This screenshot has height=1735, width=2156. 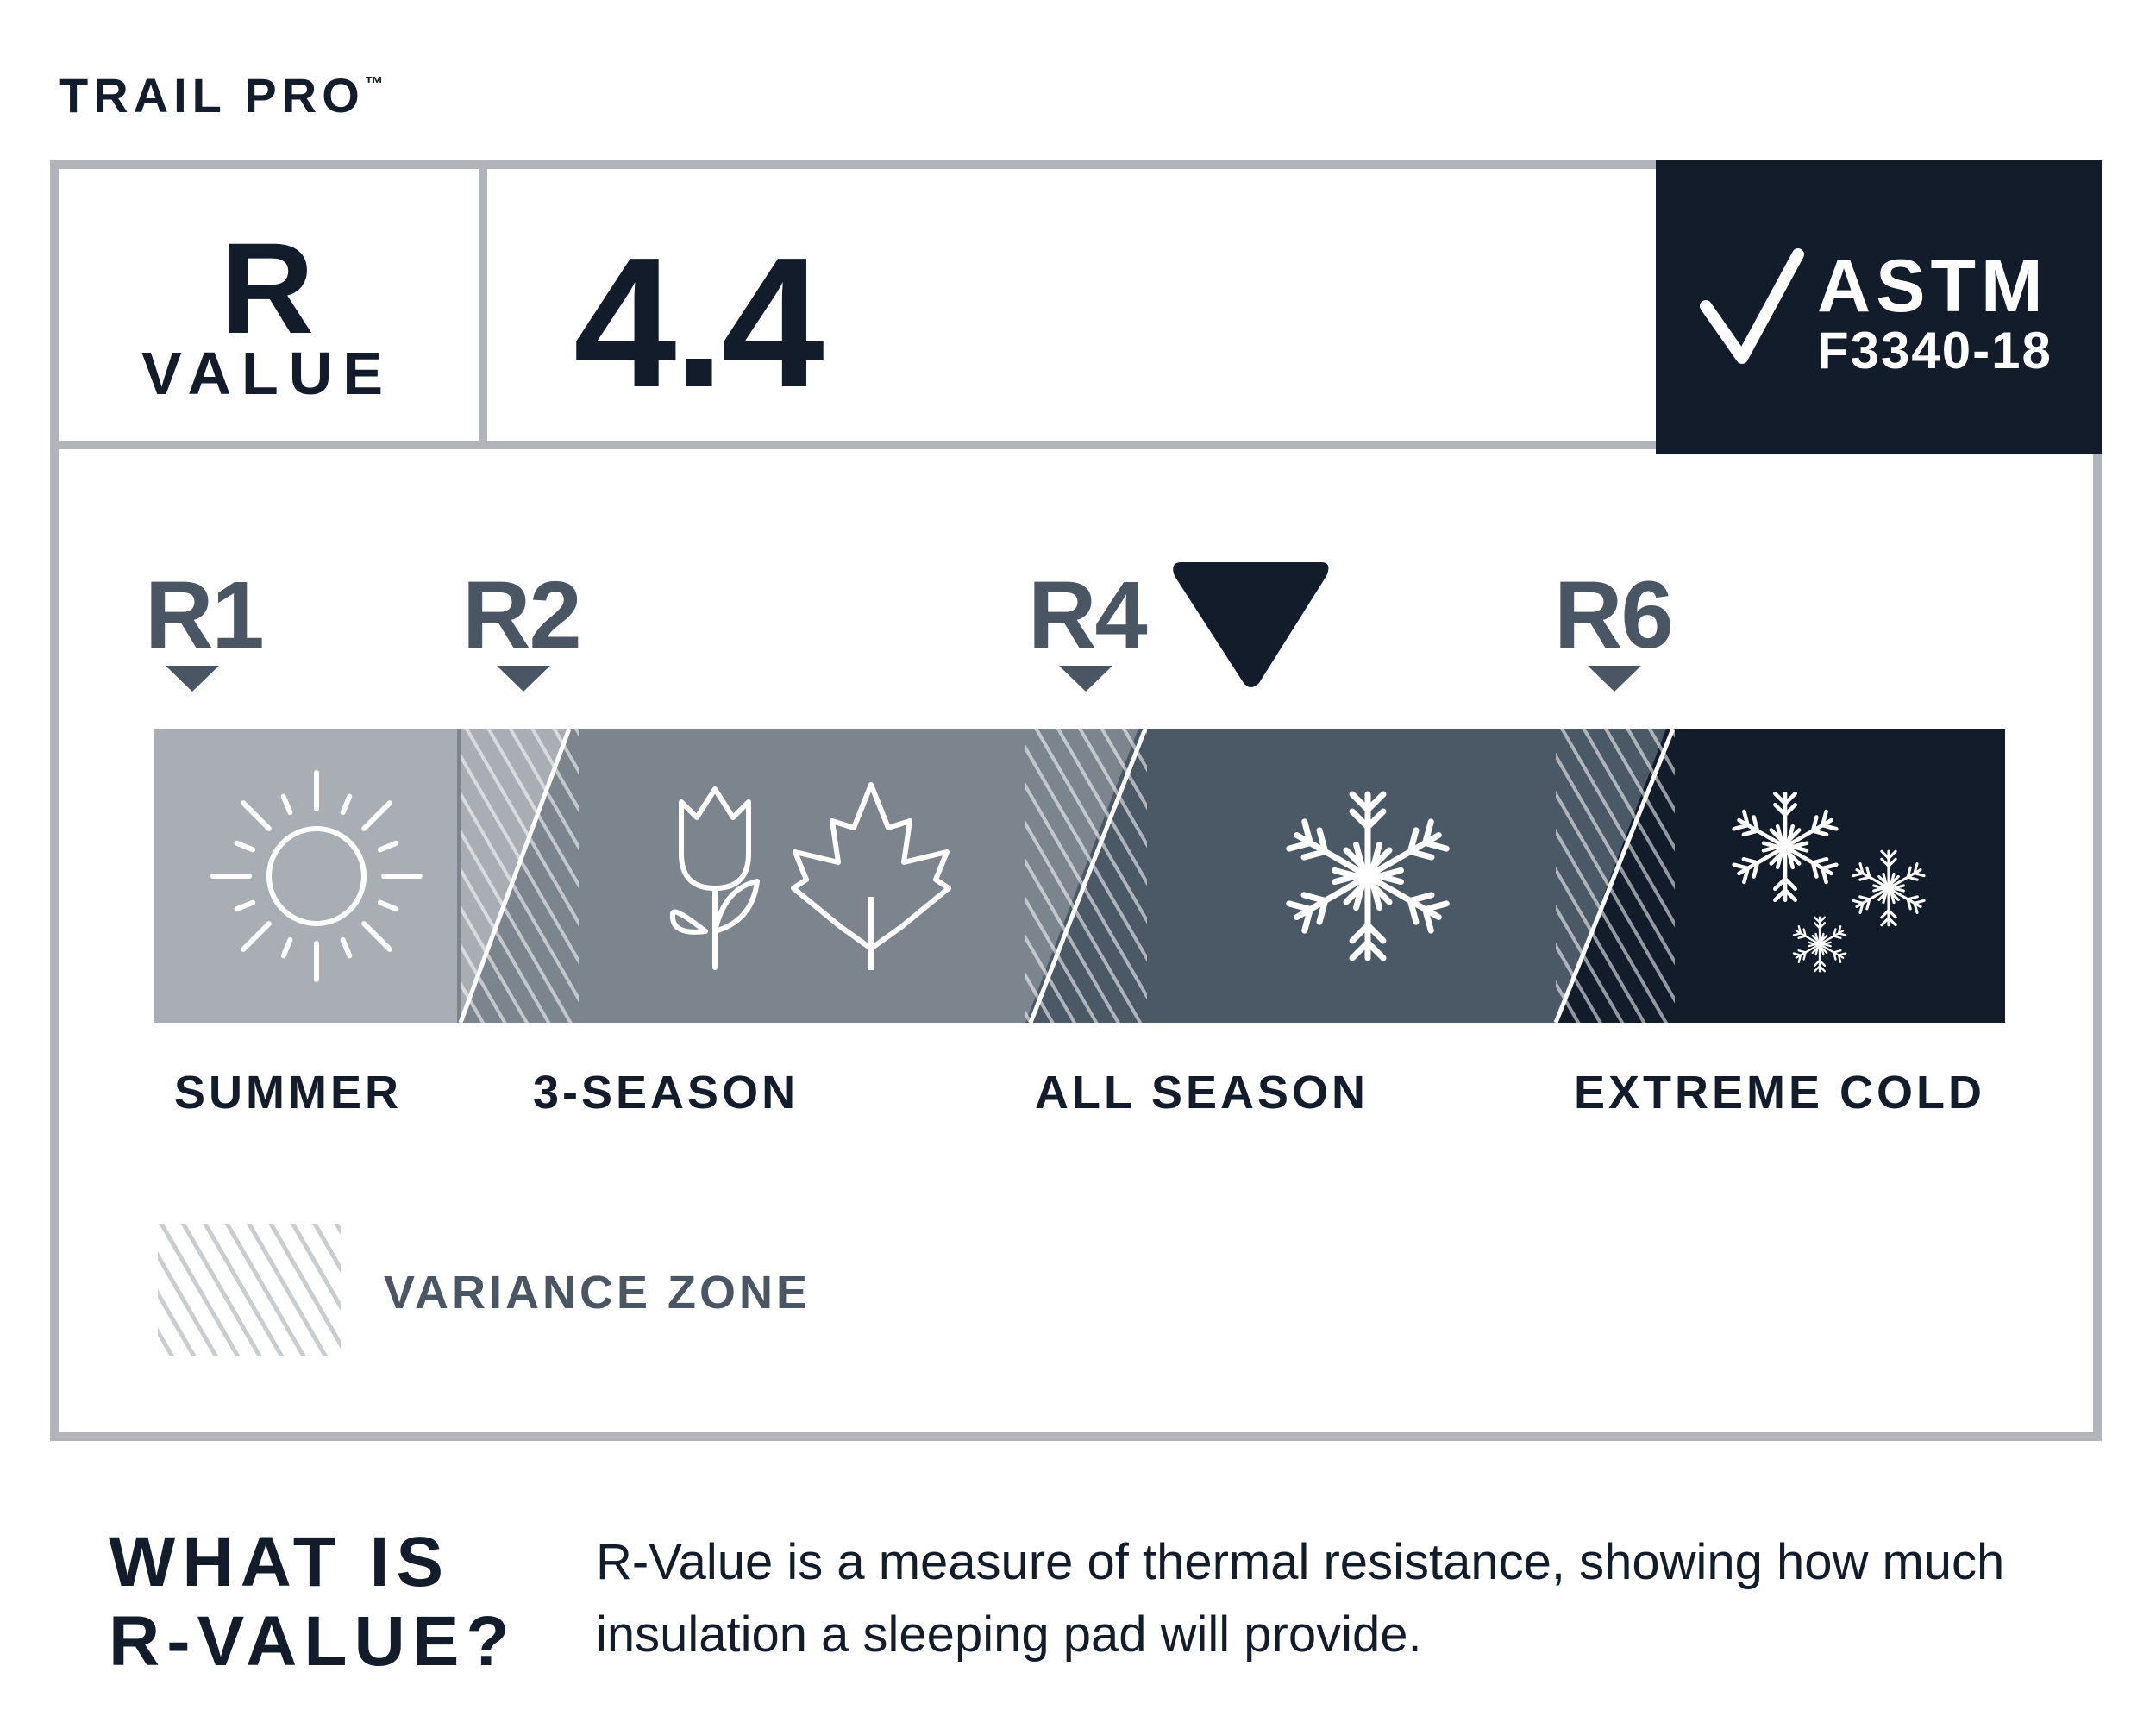 What do you see at coordinates (280, 1562) in the screenshot?
I see `question-heading-line1: WHAT IS` at bounding box center [280, 1562].